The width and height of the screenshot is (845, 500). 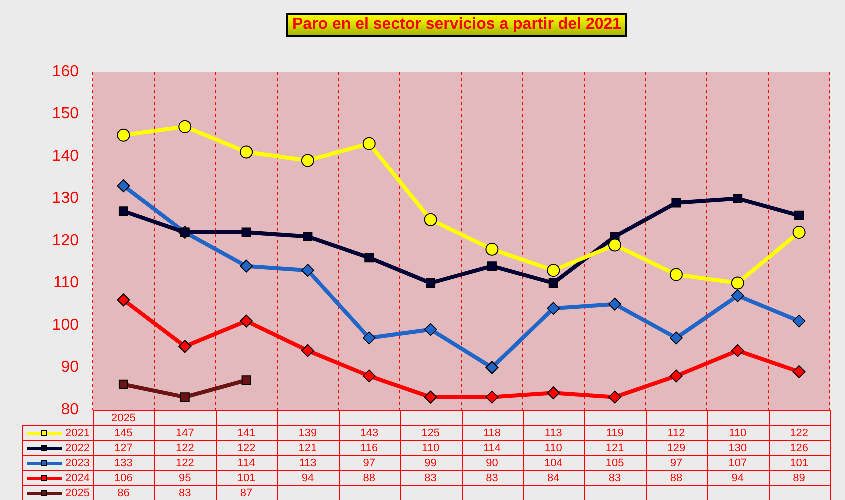 What do you see at coordinates (123, 448) in the screenshot?
I see `data-label: 127` at bounding box center [123, 448].